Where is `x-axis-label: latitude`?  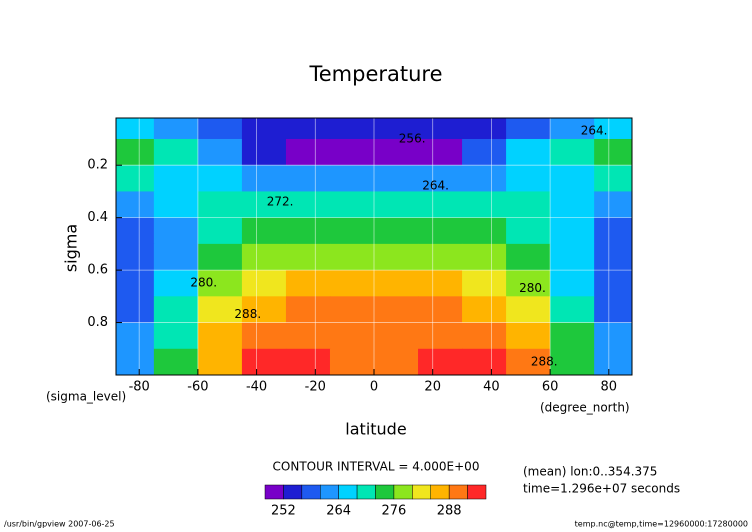 x-axis-label: latitude is located at coordinates (375, 429).